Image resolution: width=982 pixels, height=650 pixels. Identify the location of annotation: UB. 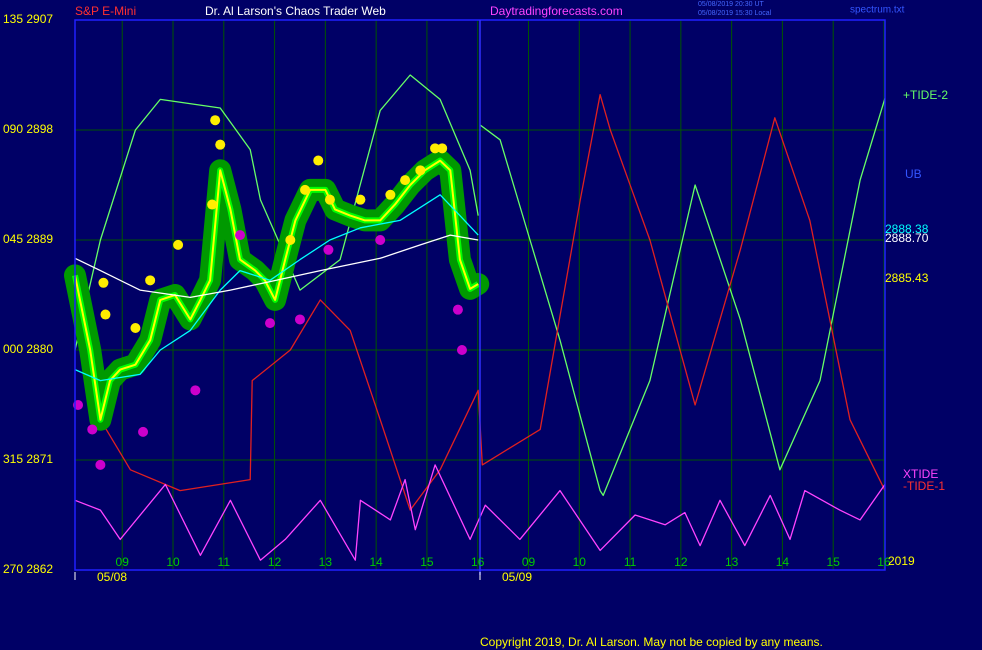
(913, 174).